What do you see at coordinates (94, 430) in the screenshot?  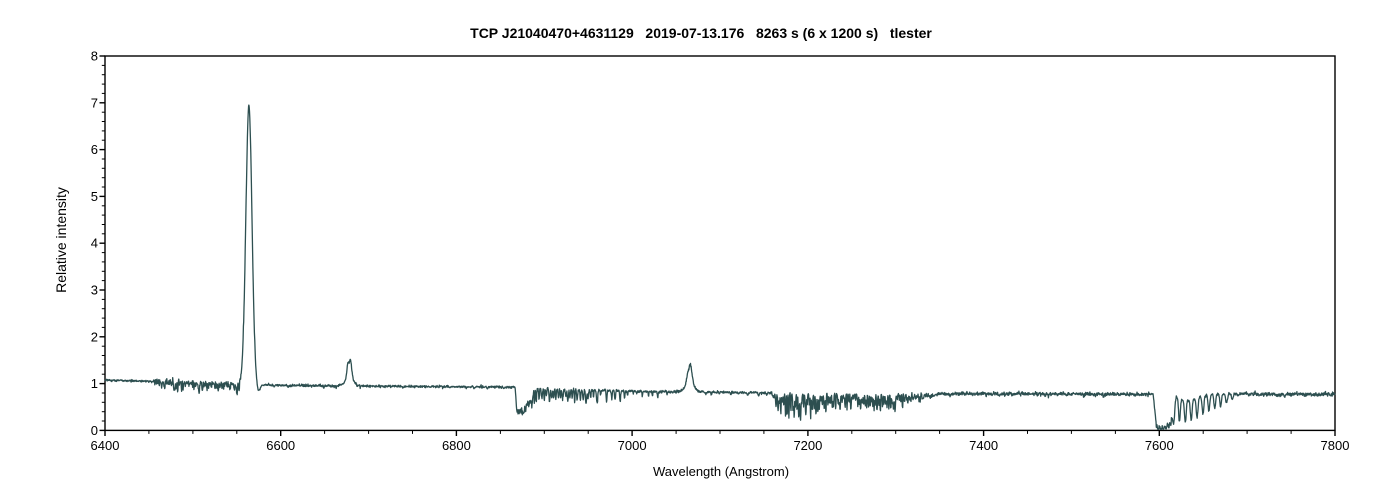 I see `svg-text: 0` at bounding box center [94, 430].